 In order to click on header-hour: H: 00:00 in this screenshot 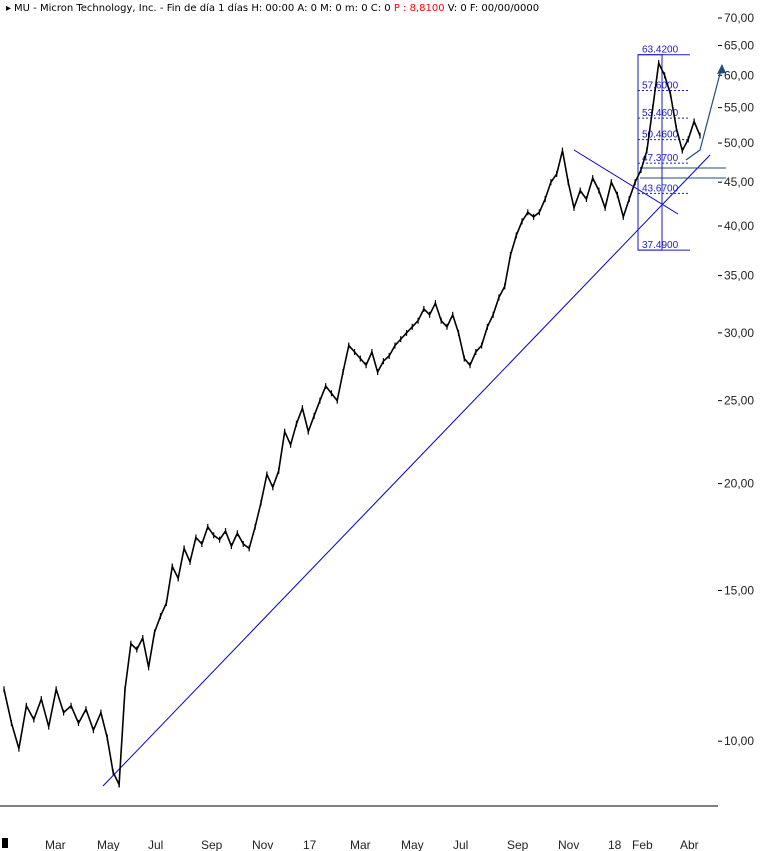, I will do `click(272, 8)`.